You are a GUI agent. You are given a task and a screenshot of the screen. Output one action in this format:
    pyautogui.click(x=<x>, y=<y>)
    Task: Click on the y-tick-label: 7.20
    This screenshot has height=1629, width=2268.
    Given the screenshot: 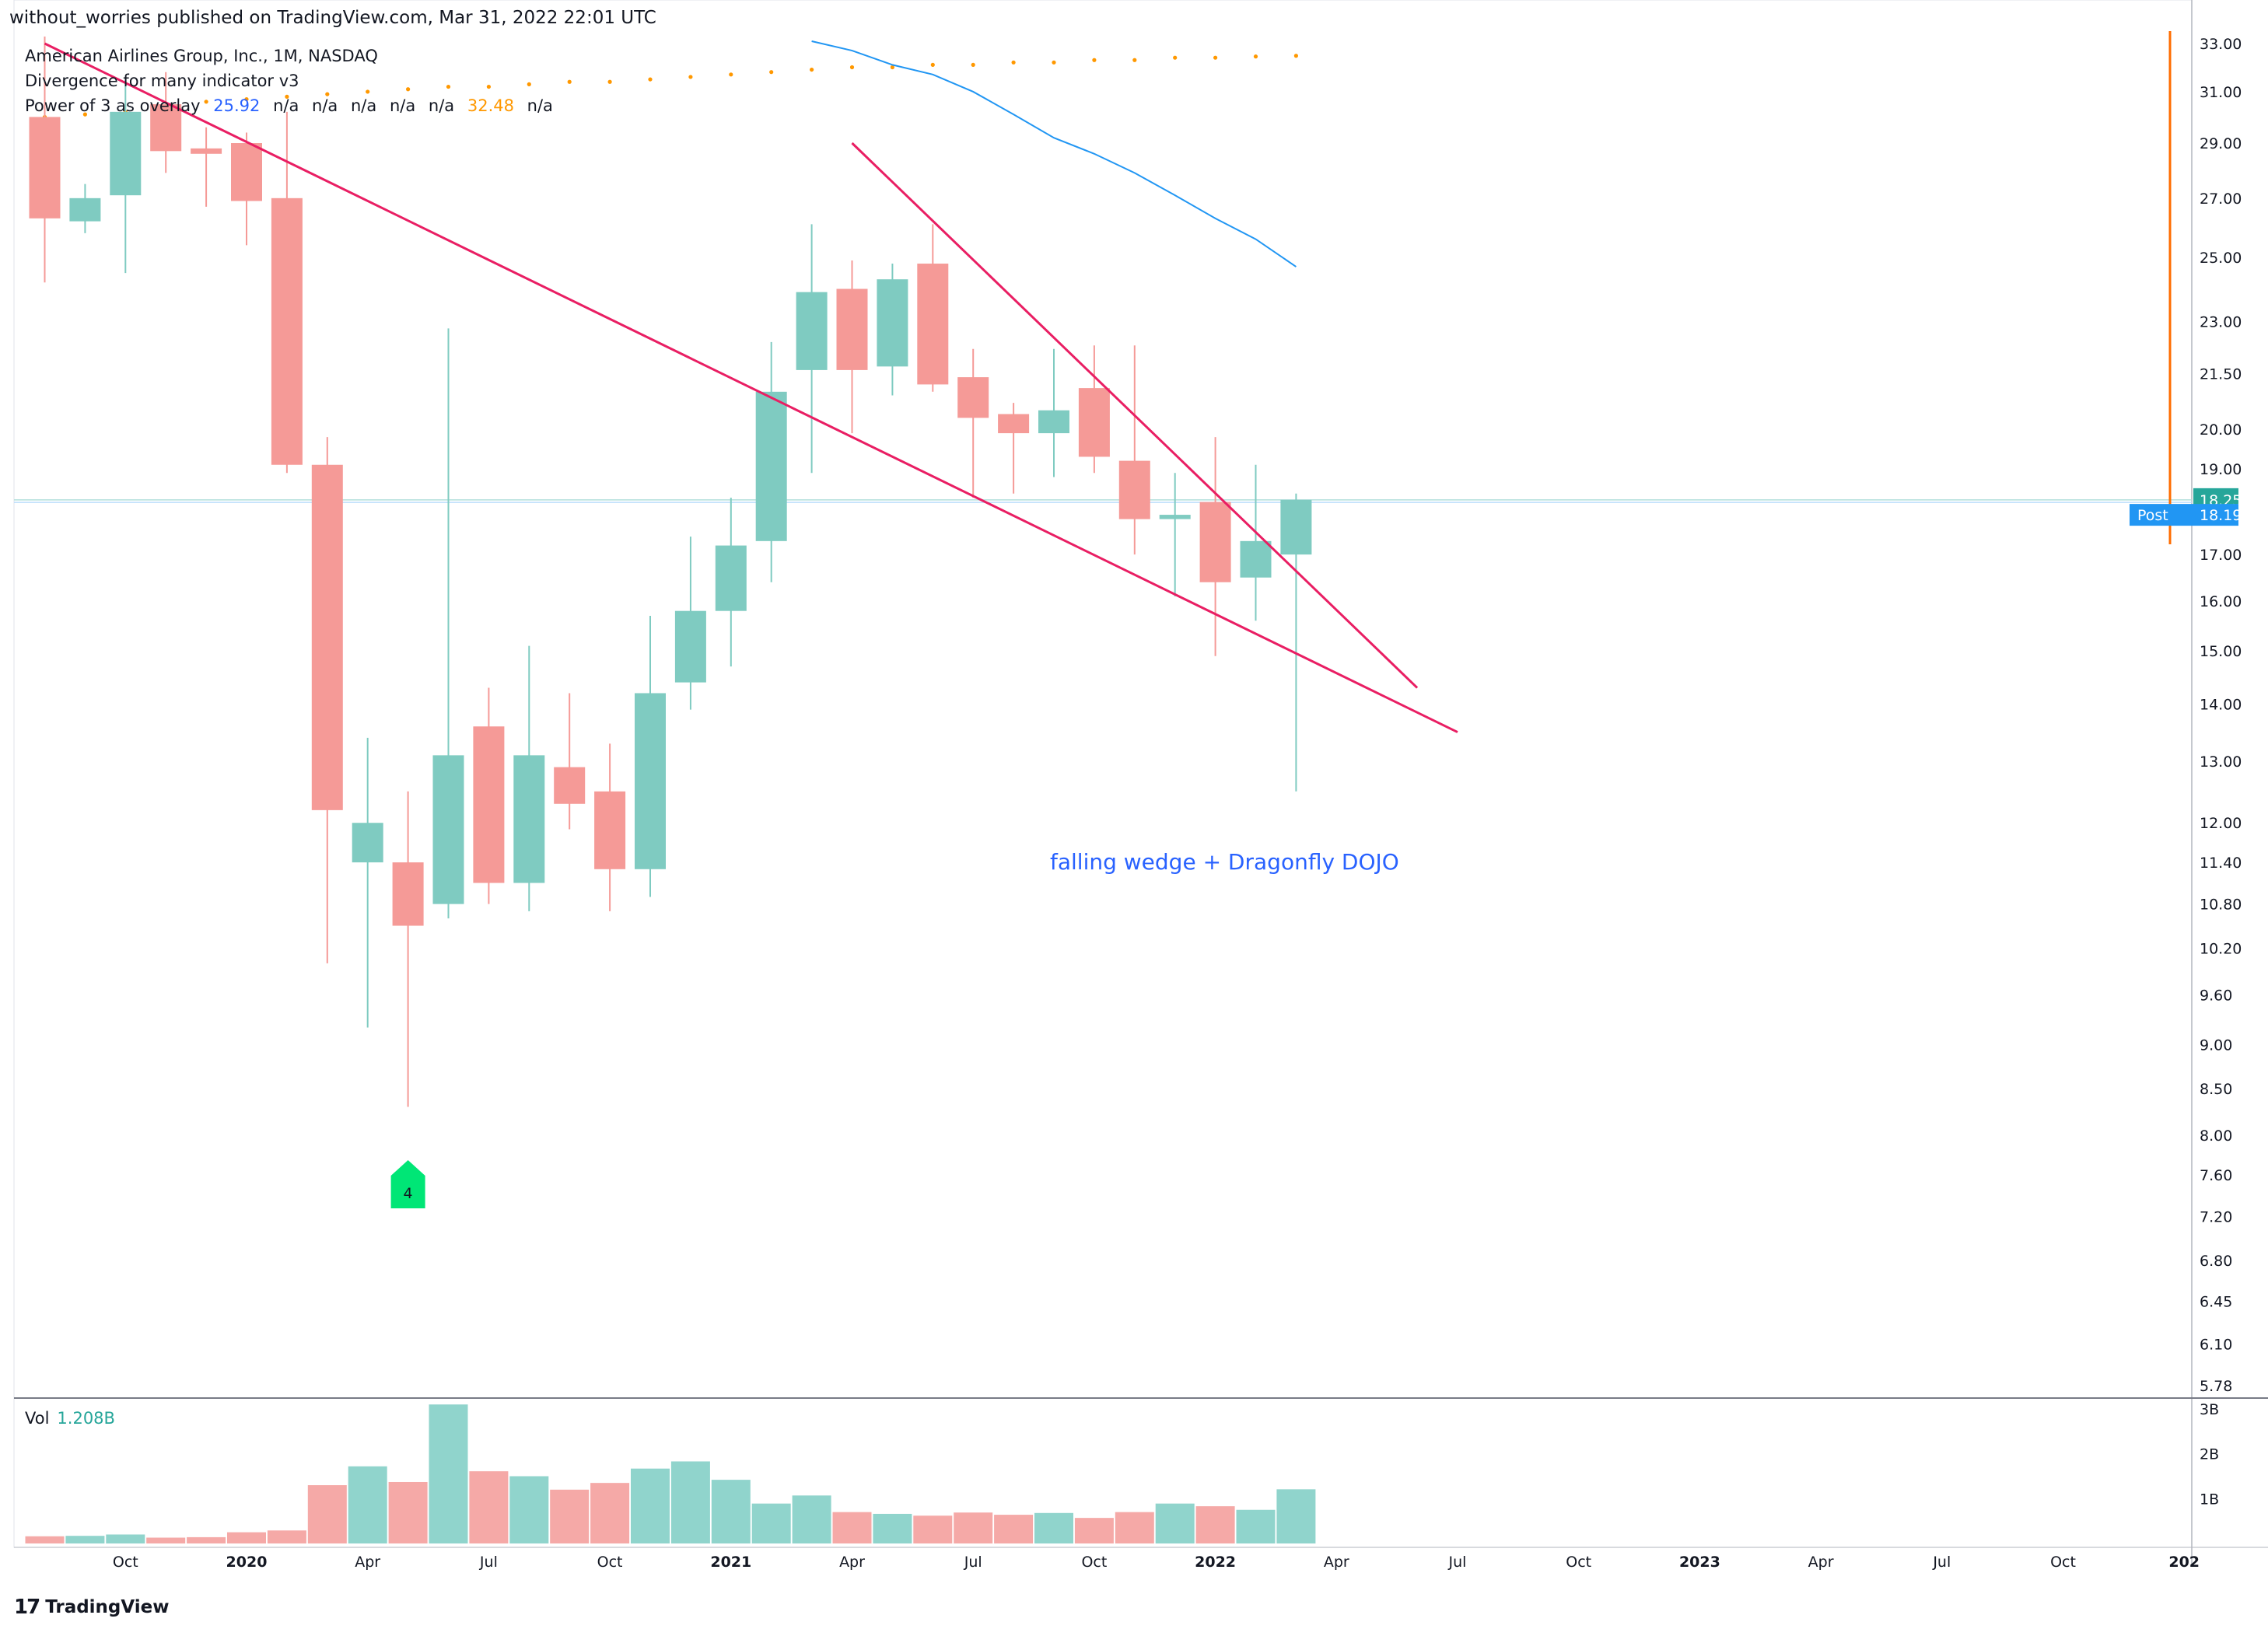 What is the action you would take?
    pyautogui.click(x=2216, y=1216)
    